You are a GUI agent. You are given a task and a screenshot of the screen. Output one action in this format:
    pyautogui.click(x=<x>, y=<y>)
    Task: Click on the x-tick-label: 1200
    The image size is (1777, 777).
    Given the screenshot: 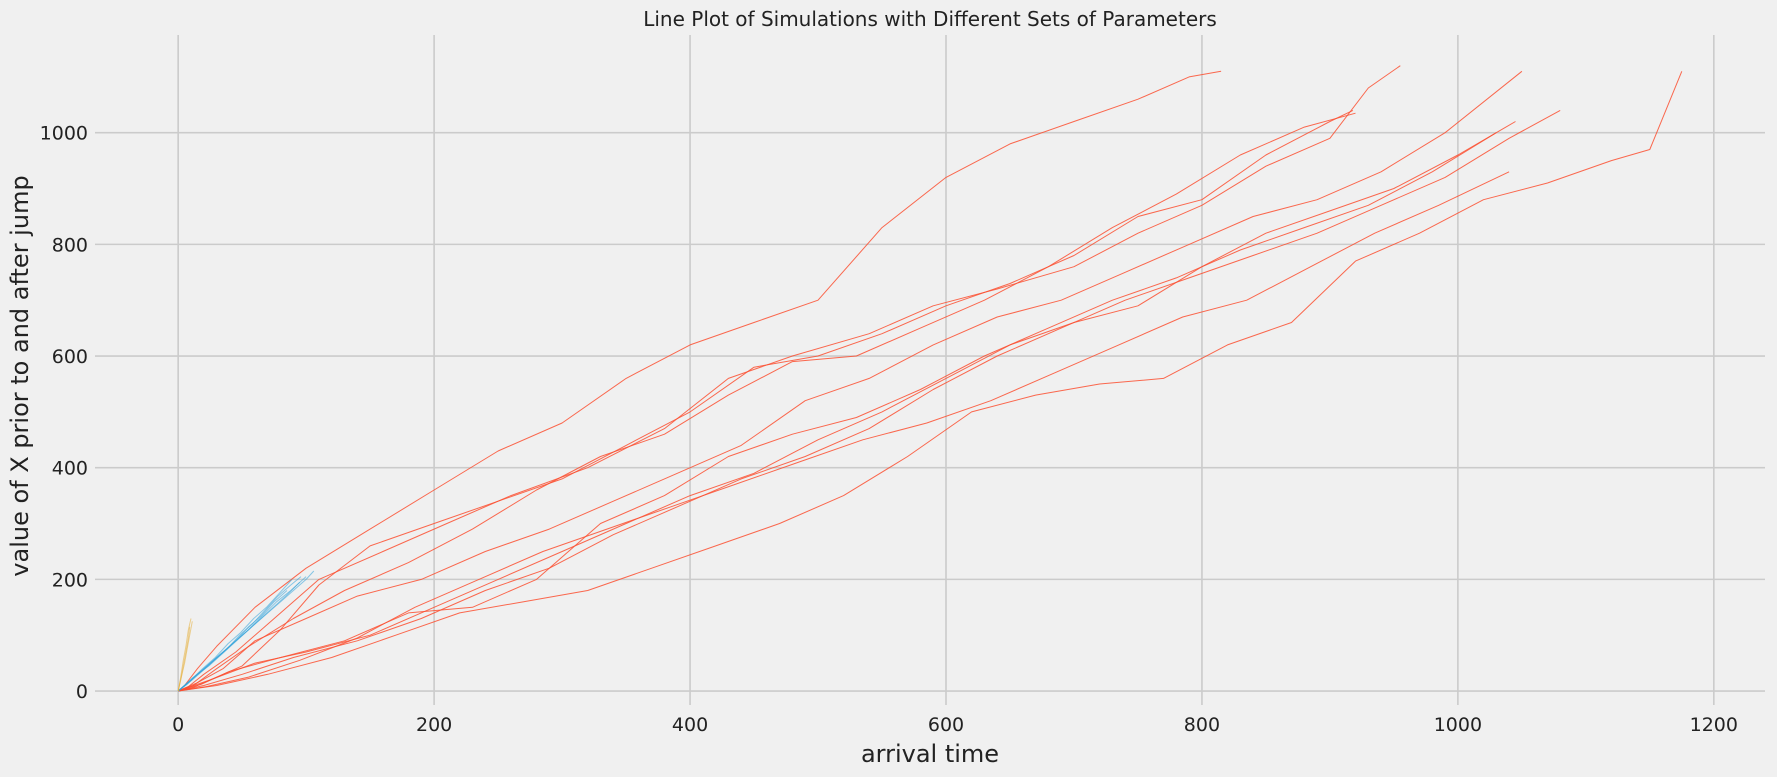 What is the action you would take?
    pyautogui.click(x=1714, y=725)
    